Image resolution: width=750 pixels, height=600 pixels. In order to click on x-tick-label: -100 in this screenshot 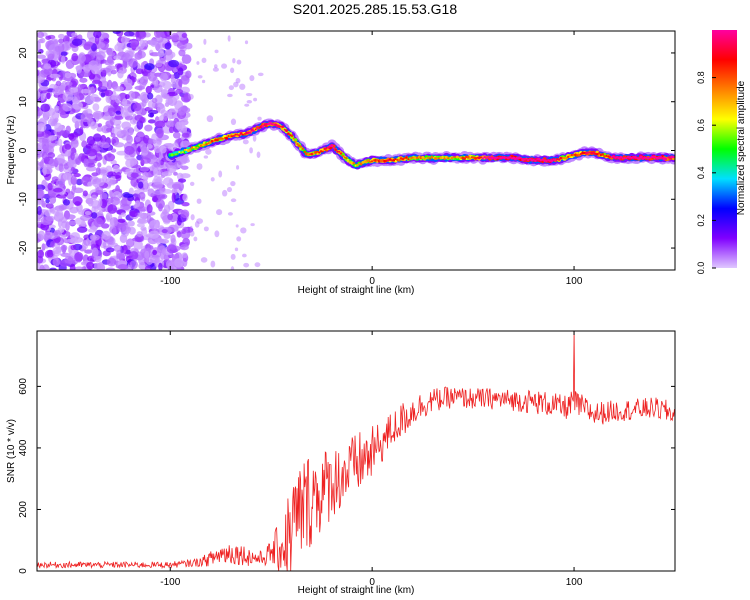, I will do `click(170, 281)`.